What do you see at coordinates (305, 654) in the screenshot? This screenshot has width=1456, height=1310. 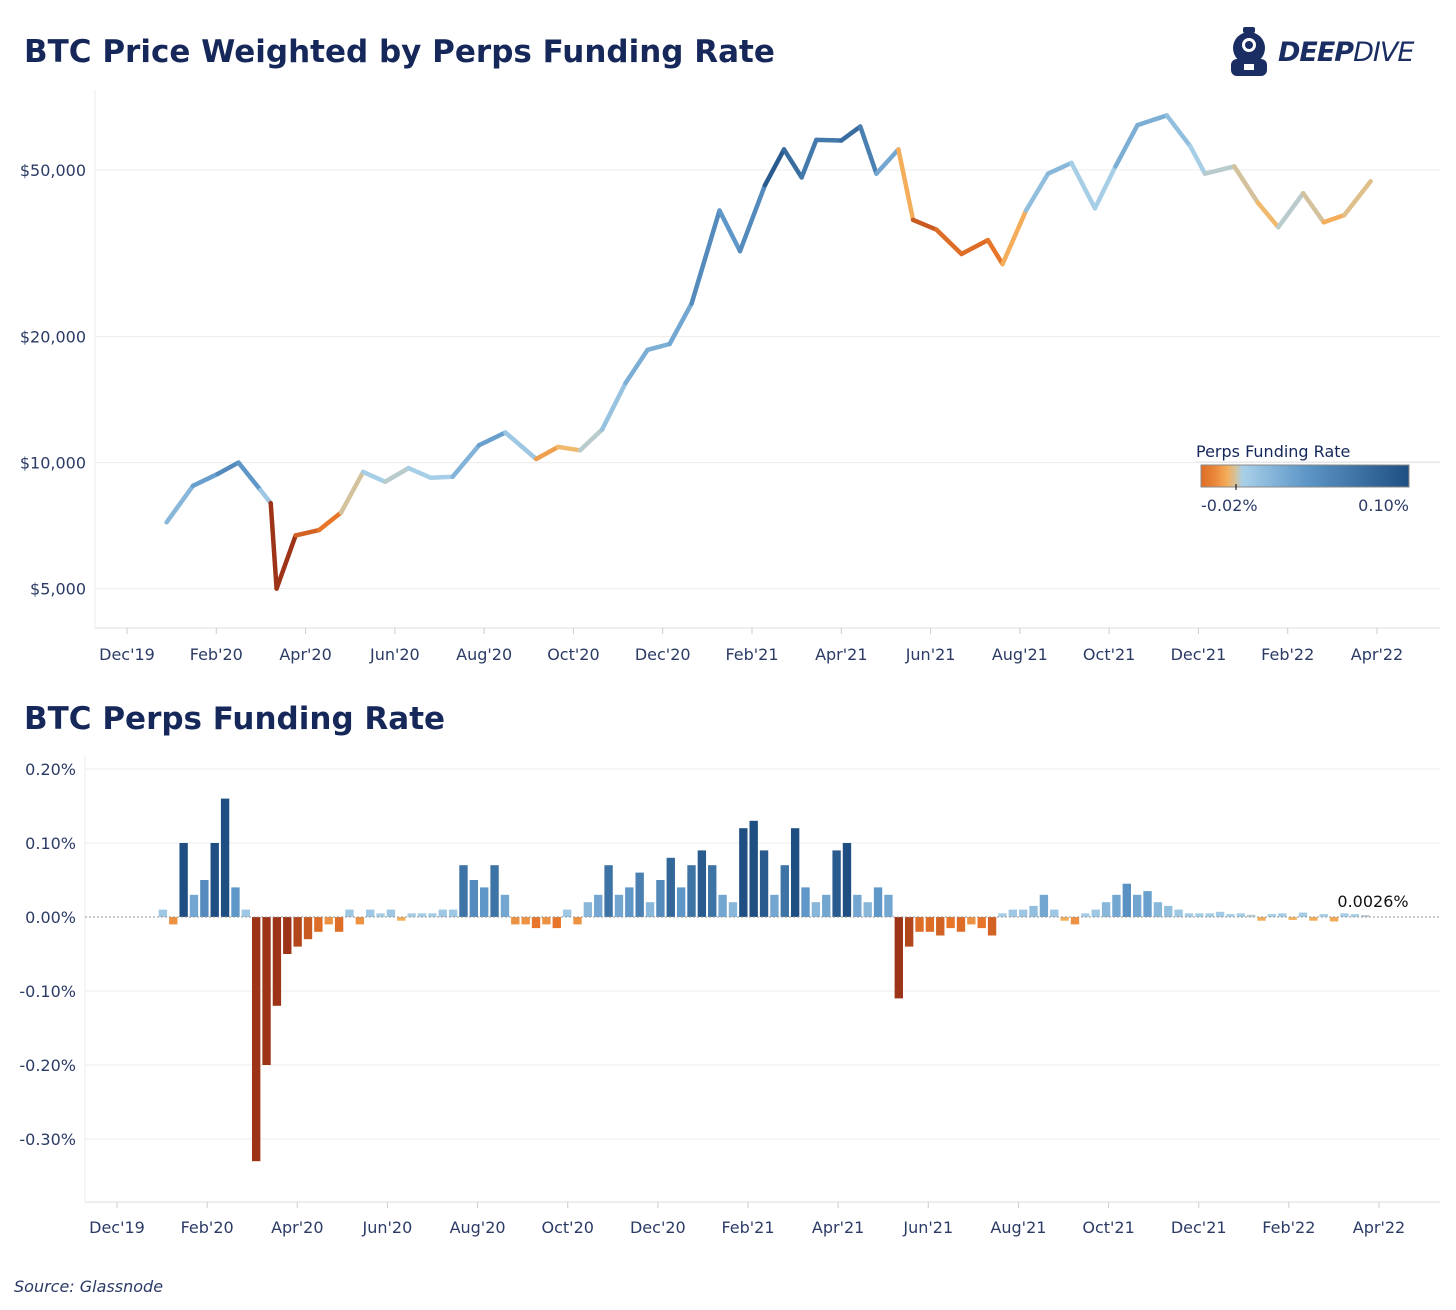 I see `x-tick-label: Apr'20` at bounding box center [305, 654].